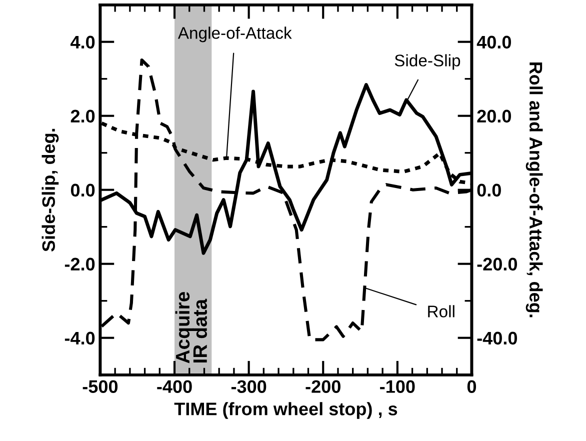  Describe the element at coordinates (82, 190) in the screenshot. I see `y-tick-label: 0.0` at that location.